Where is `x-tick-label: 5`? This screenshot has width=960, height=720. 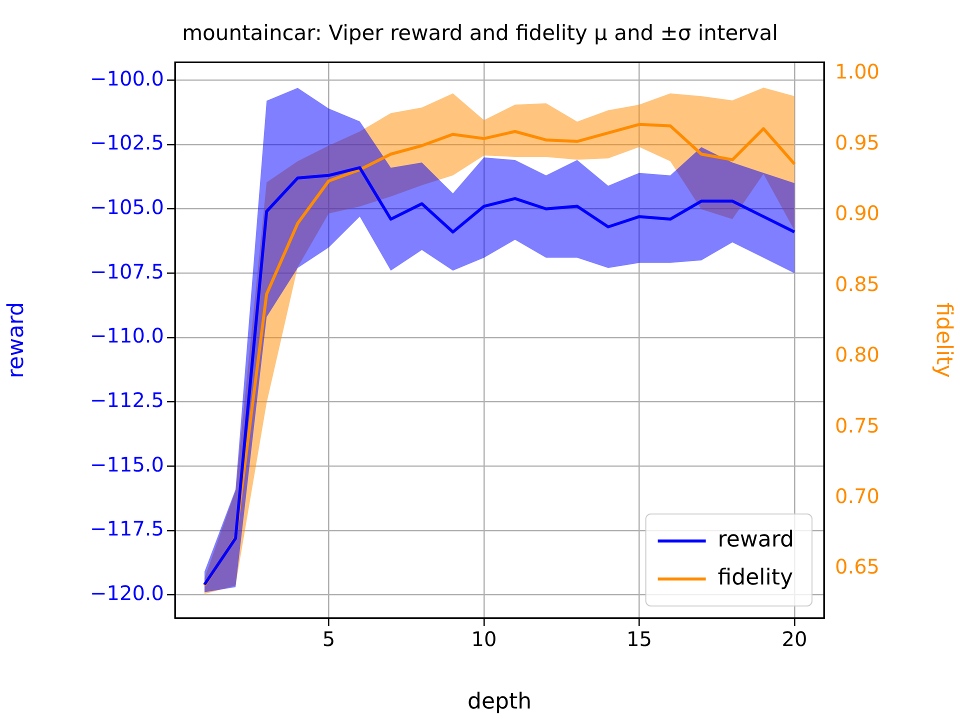
x-tick-label: 5 is located at coordinates (329, 639).